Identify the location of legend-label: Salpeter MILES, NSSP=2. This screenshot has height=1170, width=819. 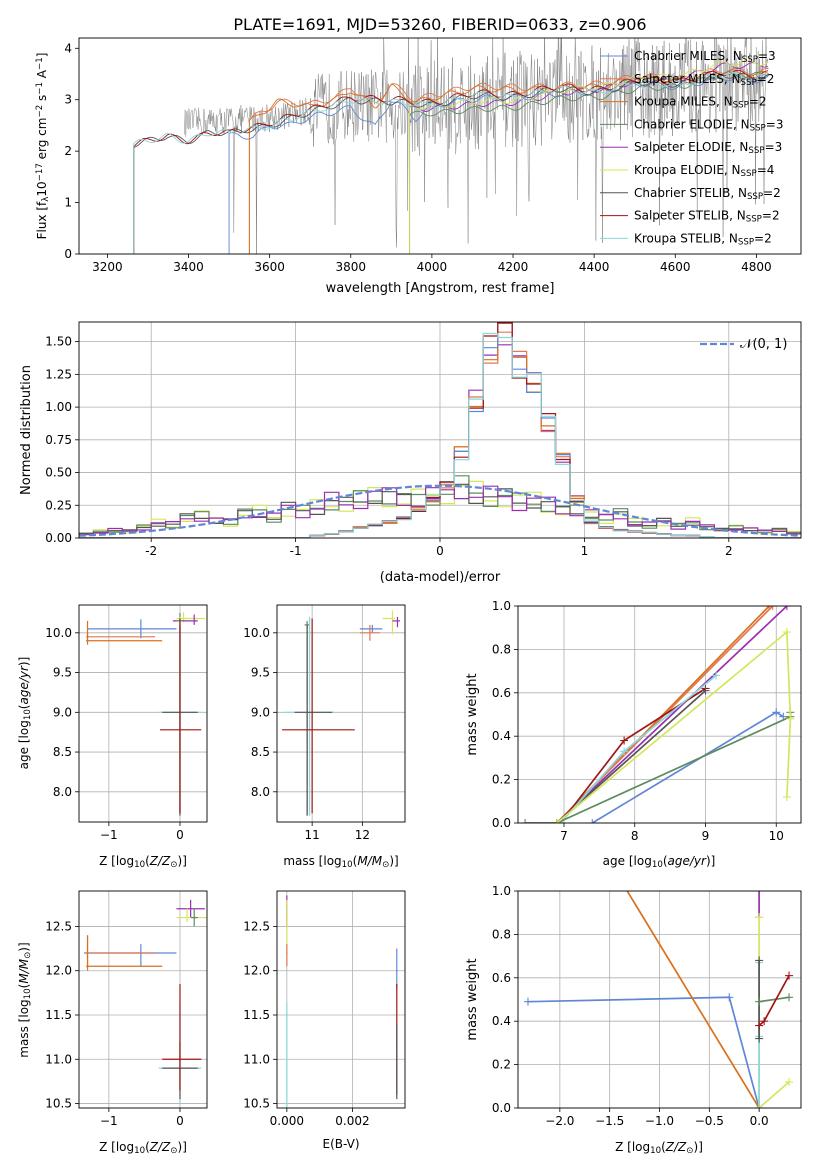
(704, 80).